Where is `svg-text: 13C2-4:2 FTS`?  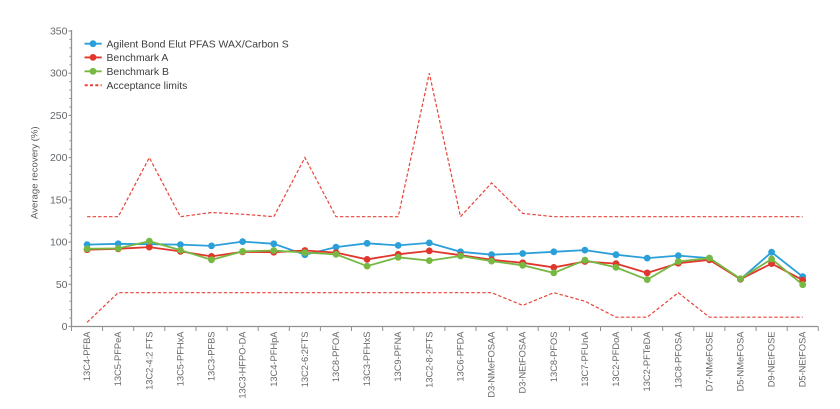
svg-text: 13C2-4:2 FTS is located at coordinates (149, 361).